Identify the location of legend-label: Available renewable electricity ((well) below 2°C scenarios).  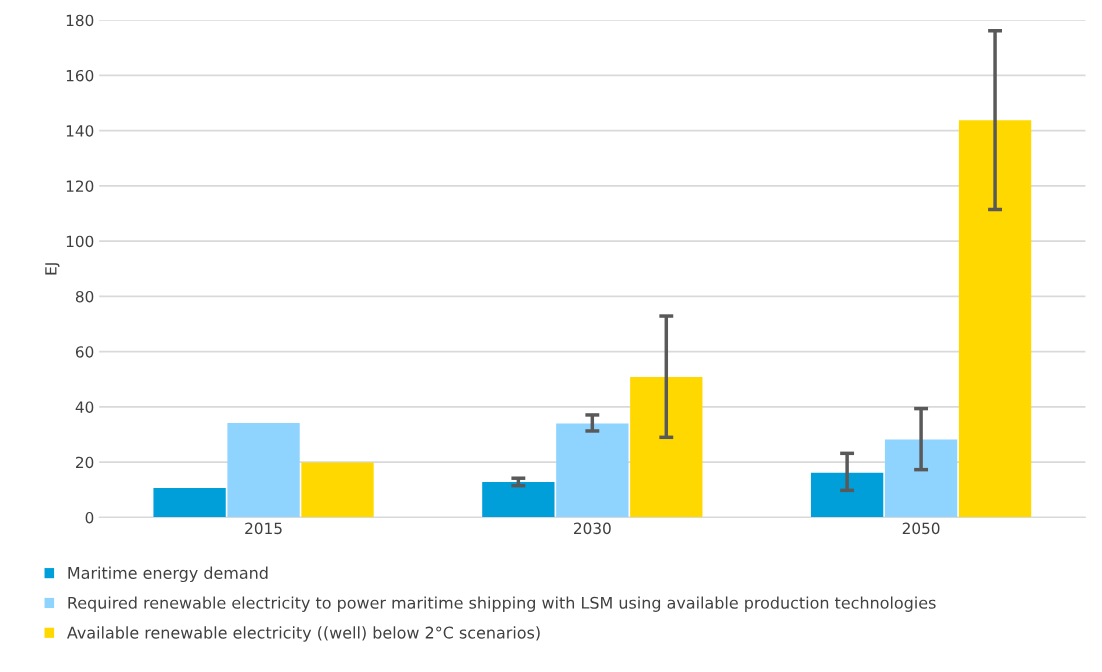
(303, 634).